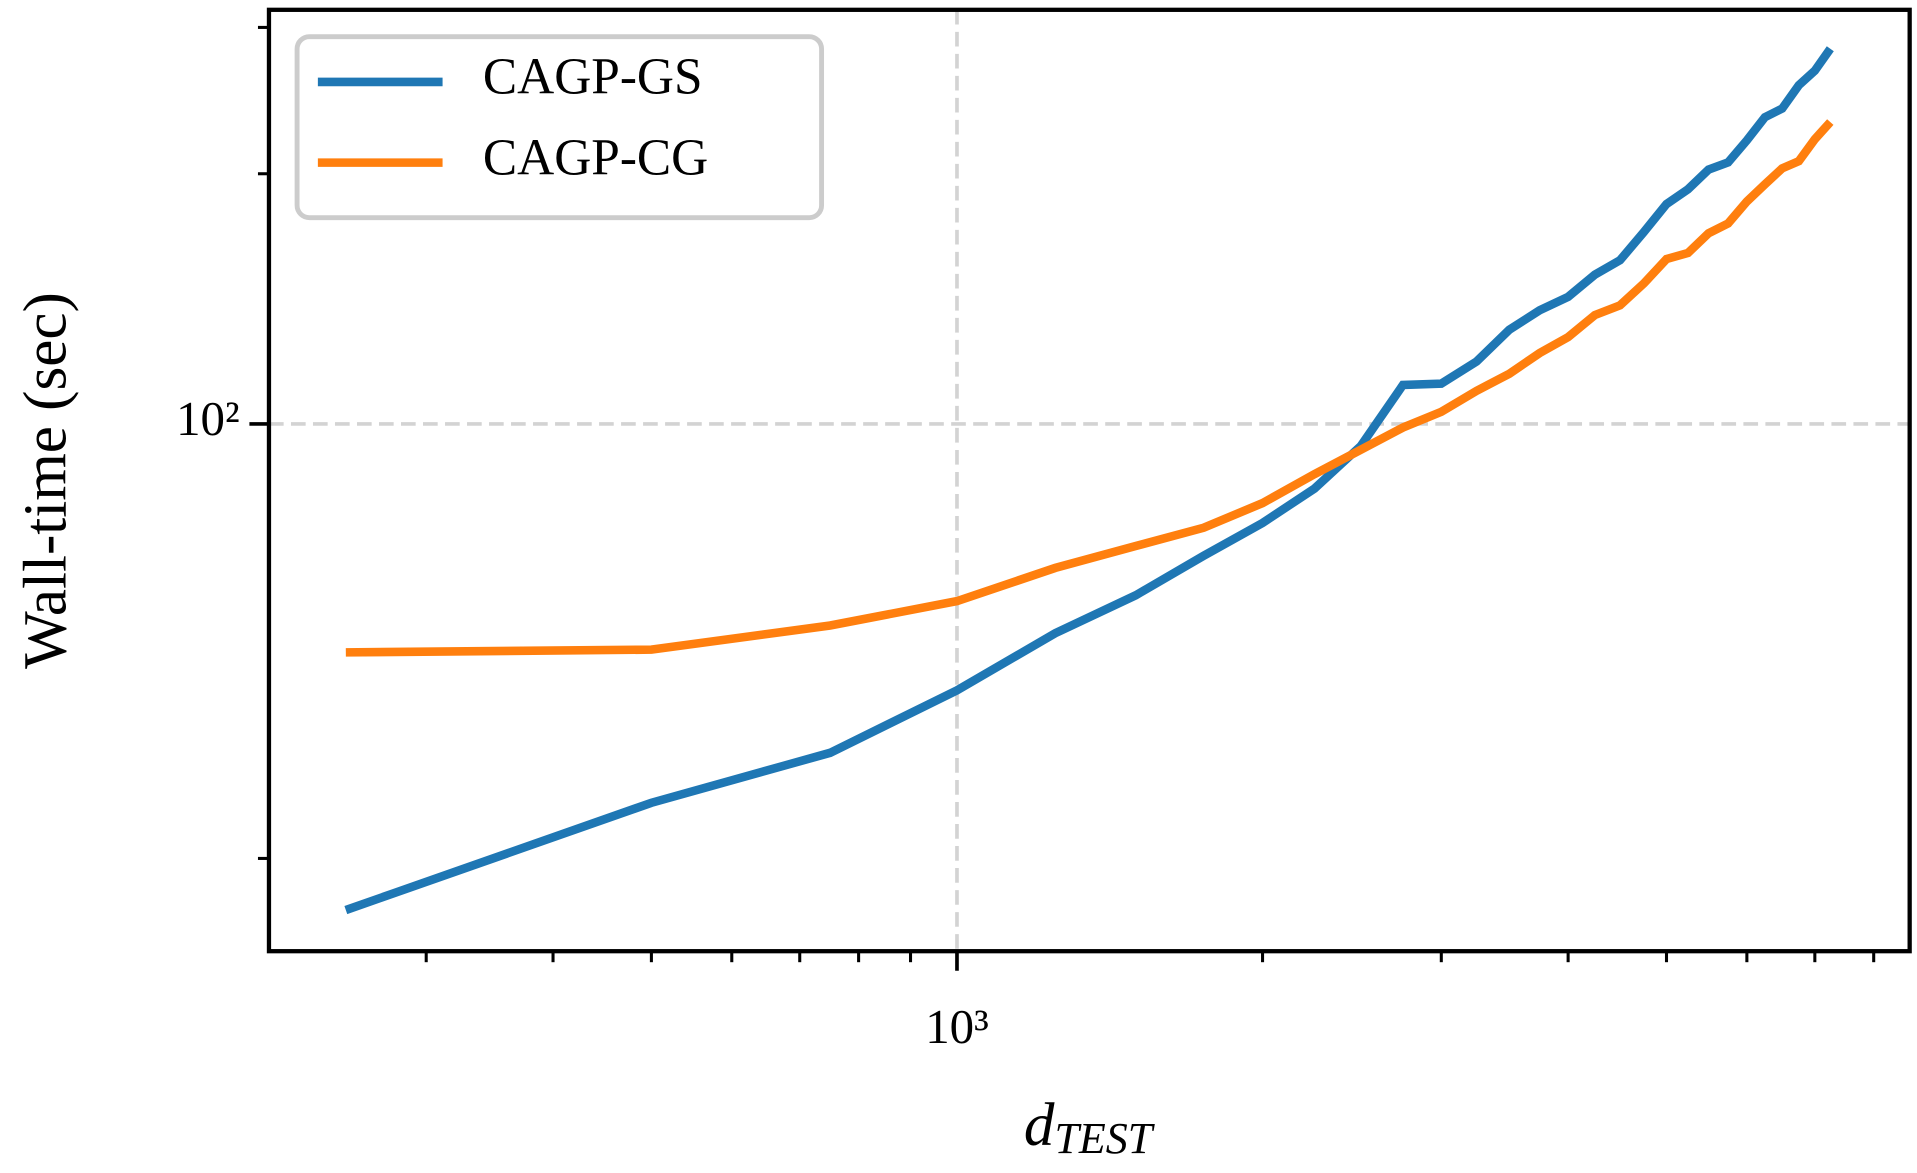  Describe the element at coordinates (595, 157) in the screenshot. I see `legend-label: CAGP-CG` at that location.